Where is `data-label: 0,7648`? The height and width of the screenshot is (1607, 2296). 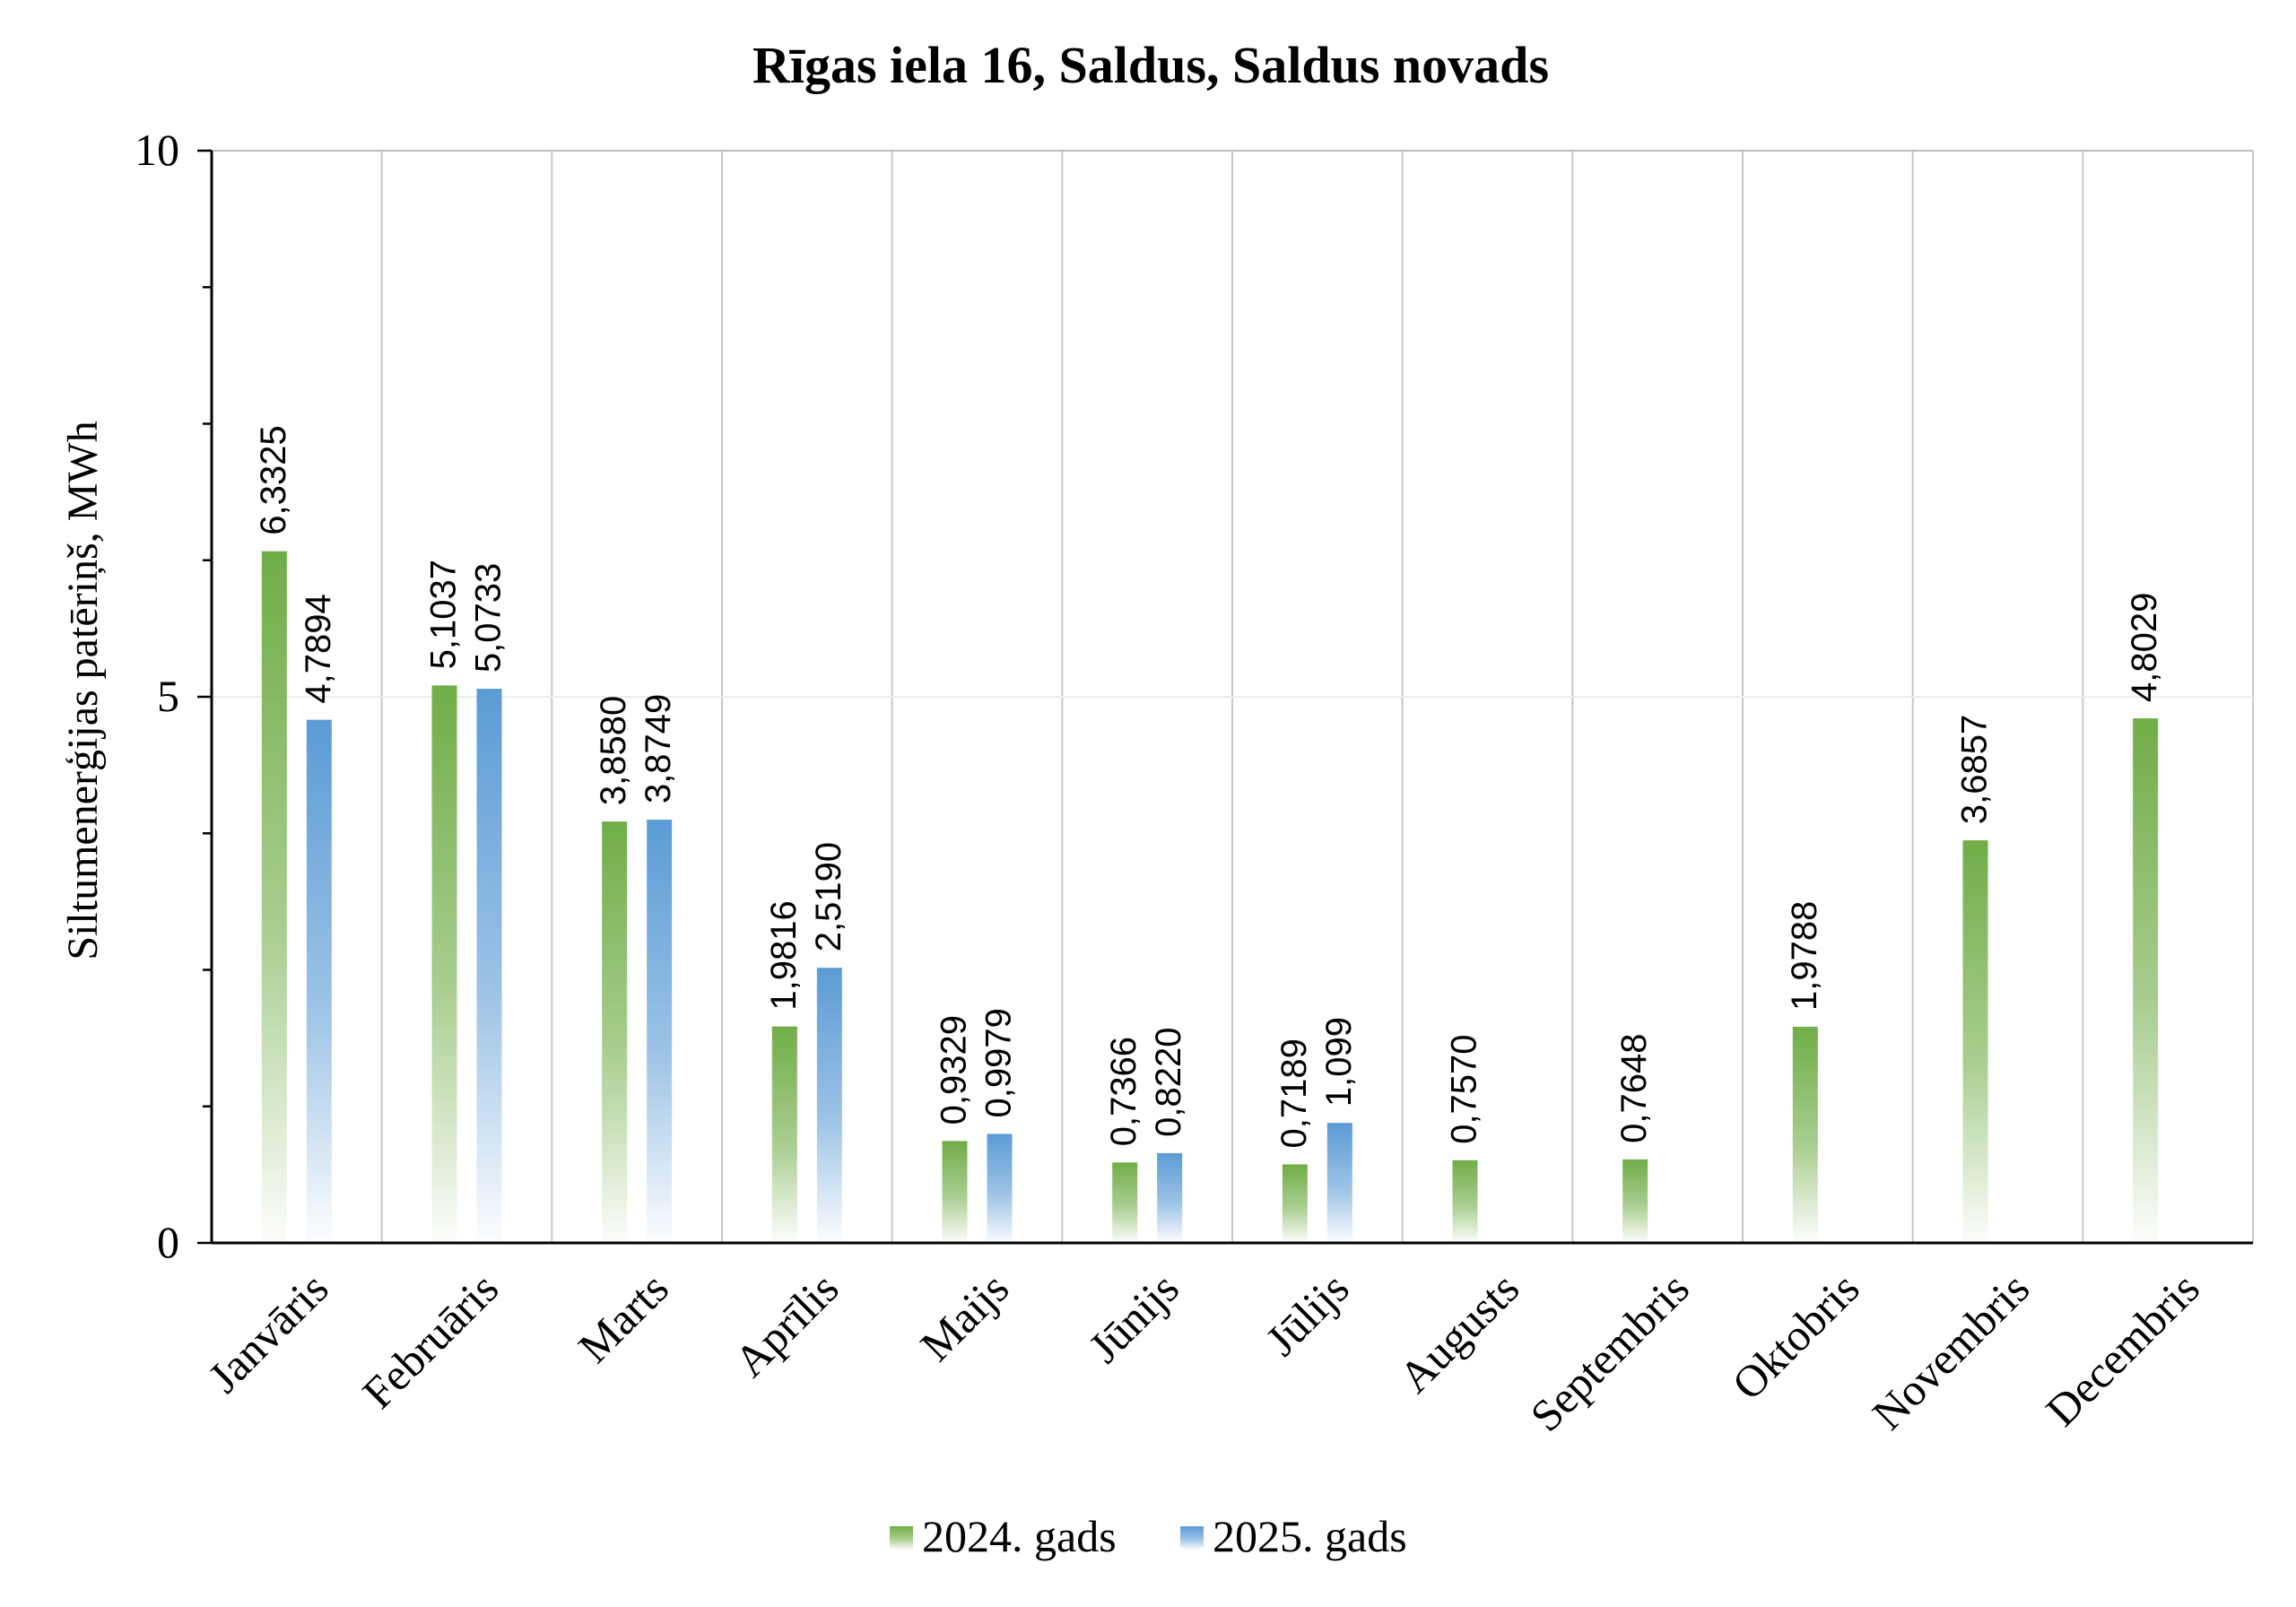 data-label: 0,7648 is located at coordinates (1634, 1088).